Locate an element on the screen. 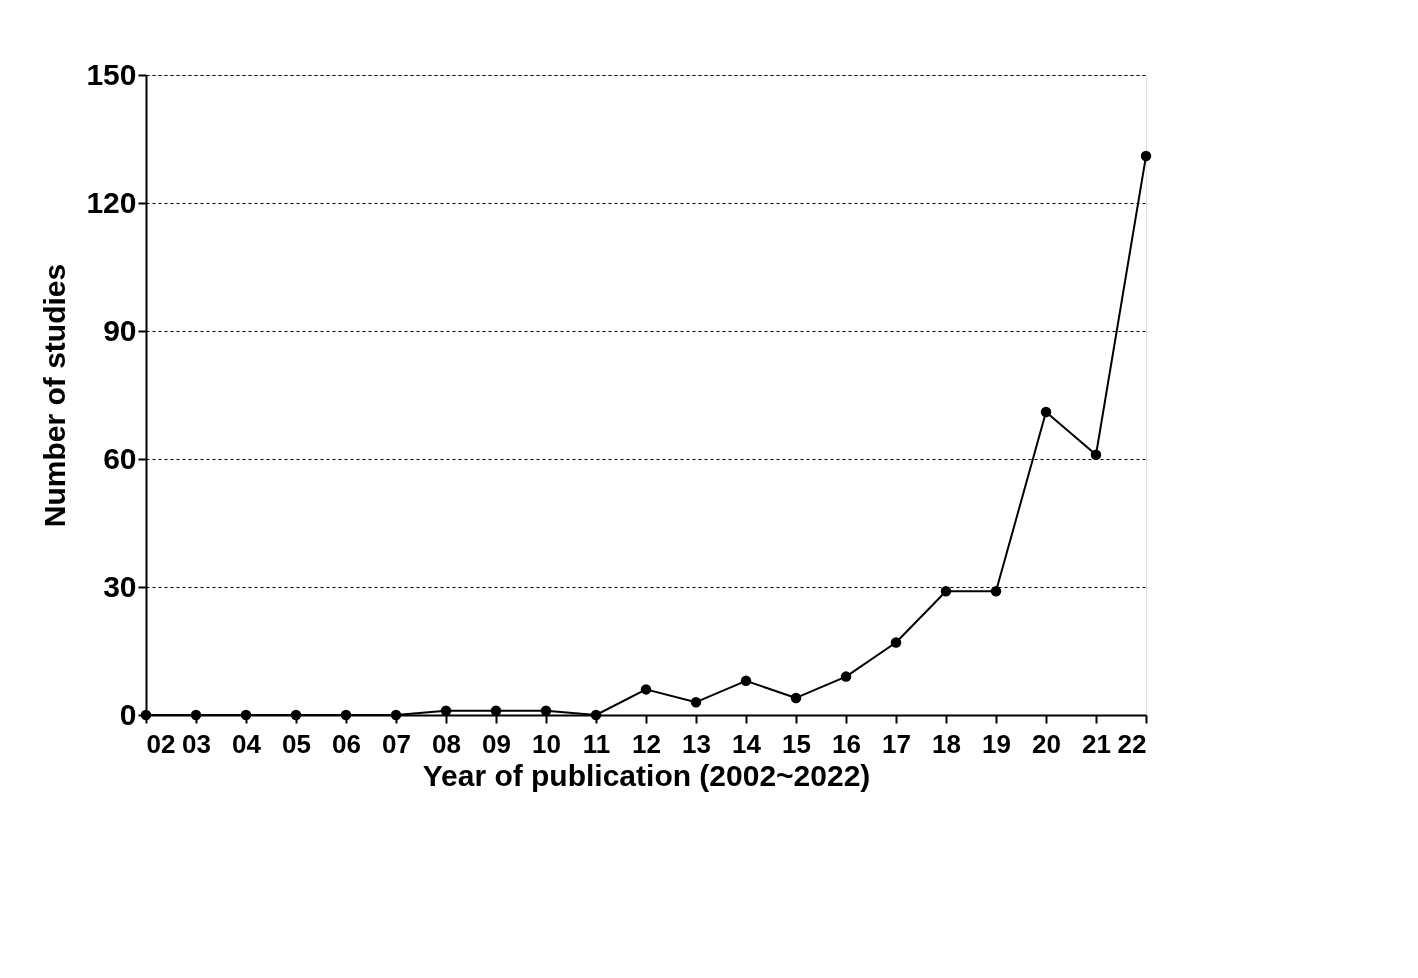  x-tick-label: 13 is located at coordinates (696, 743).